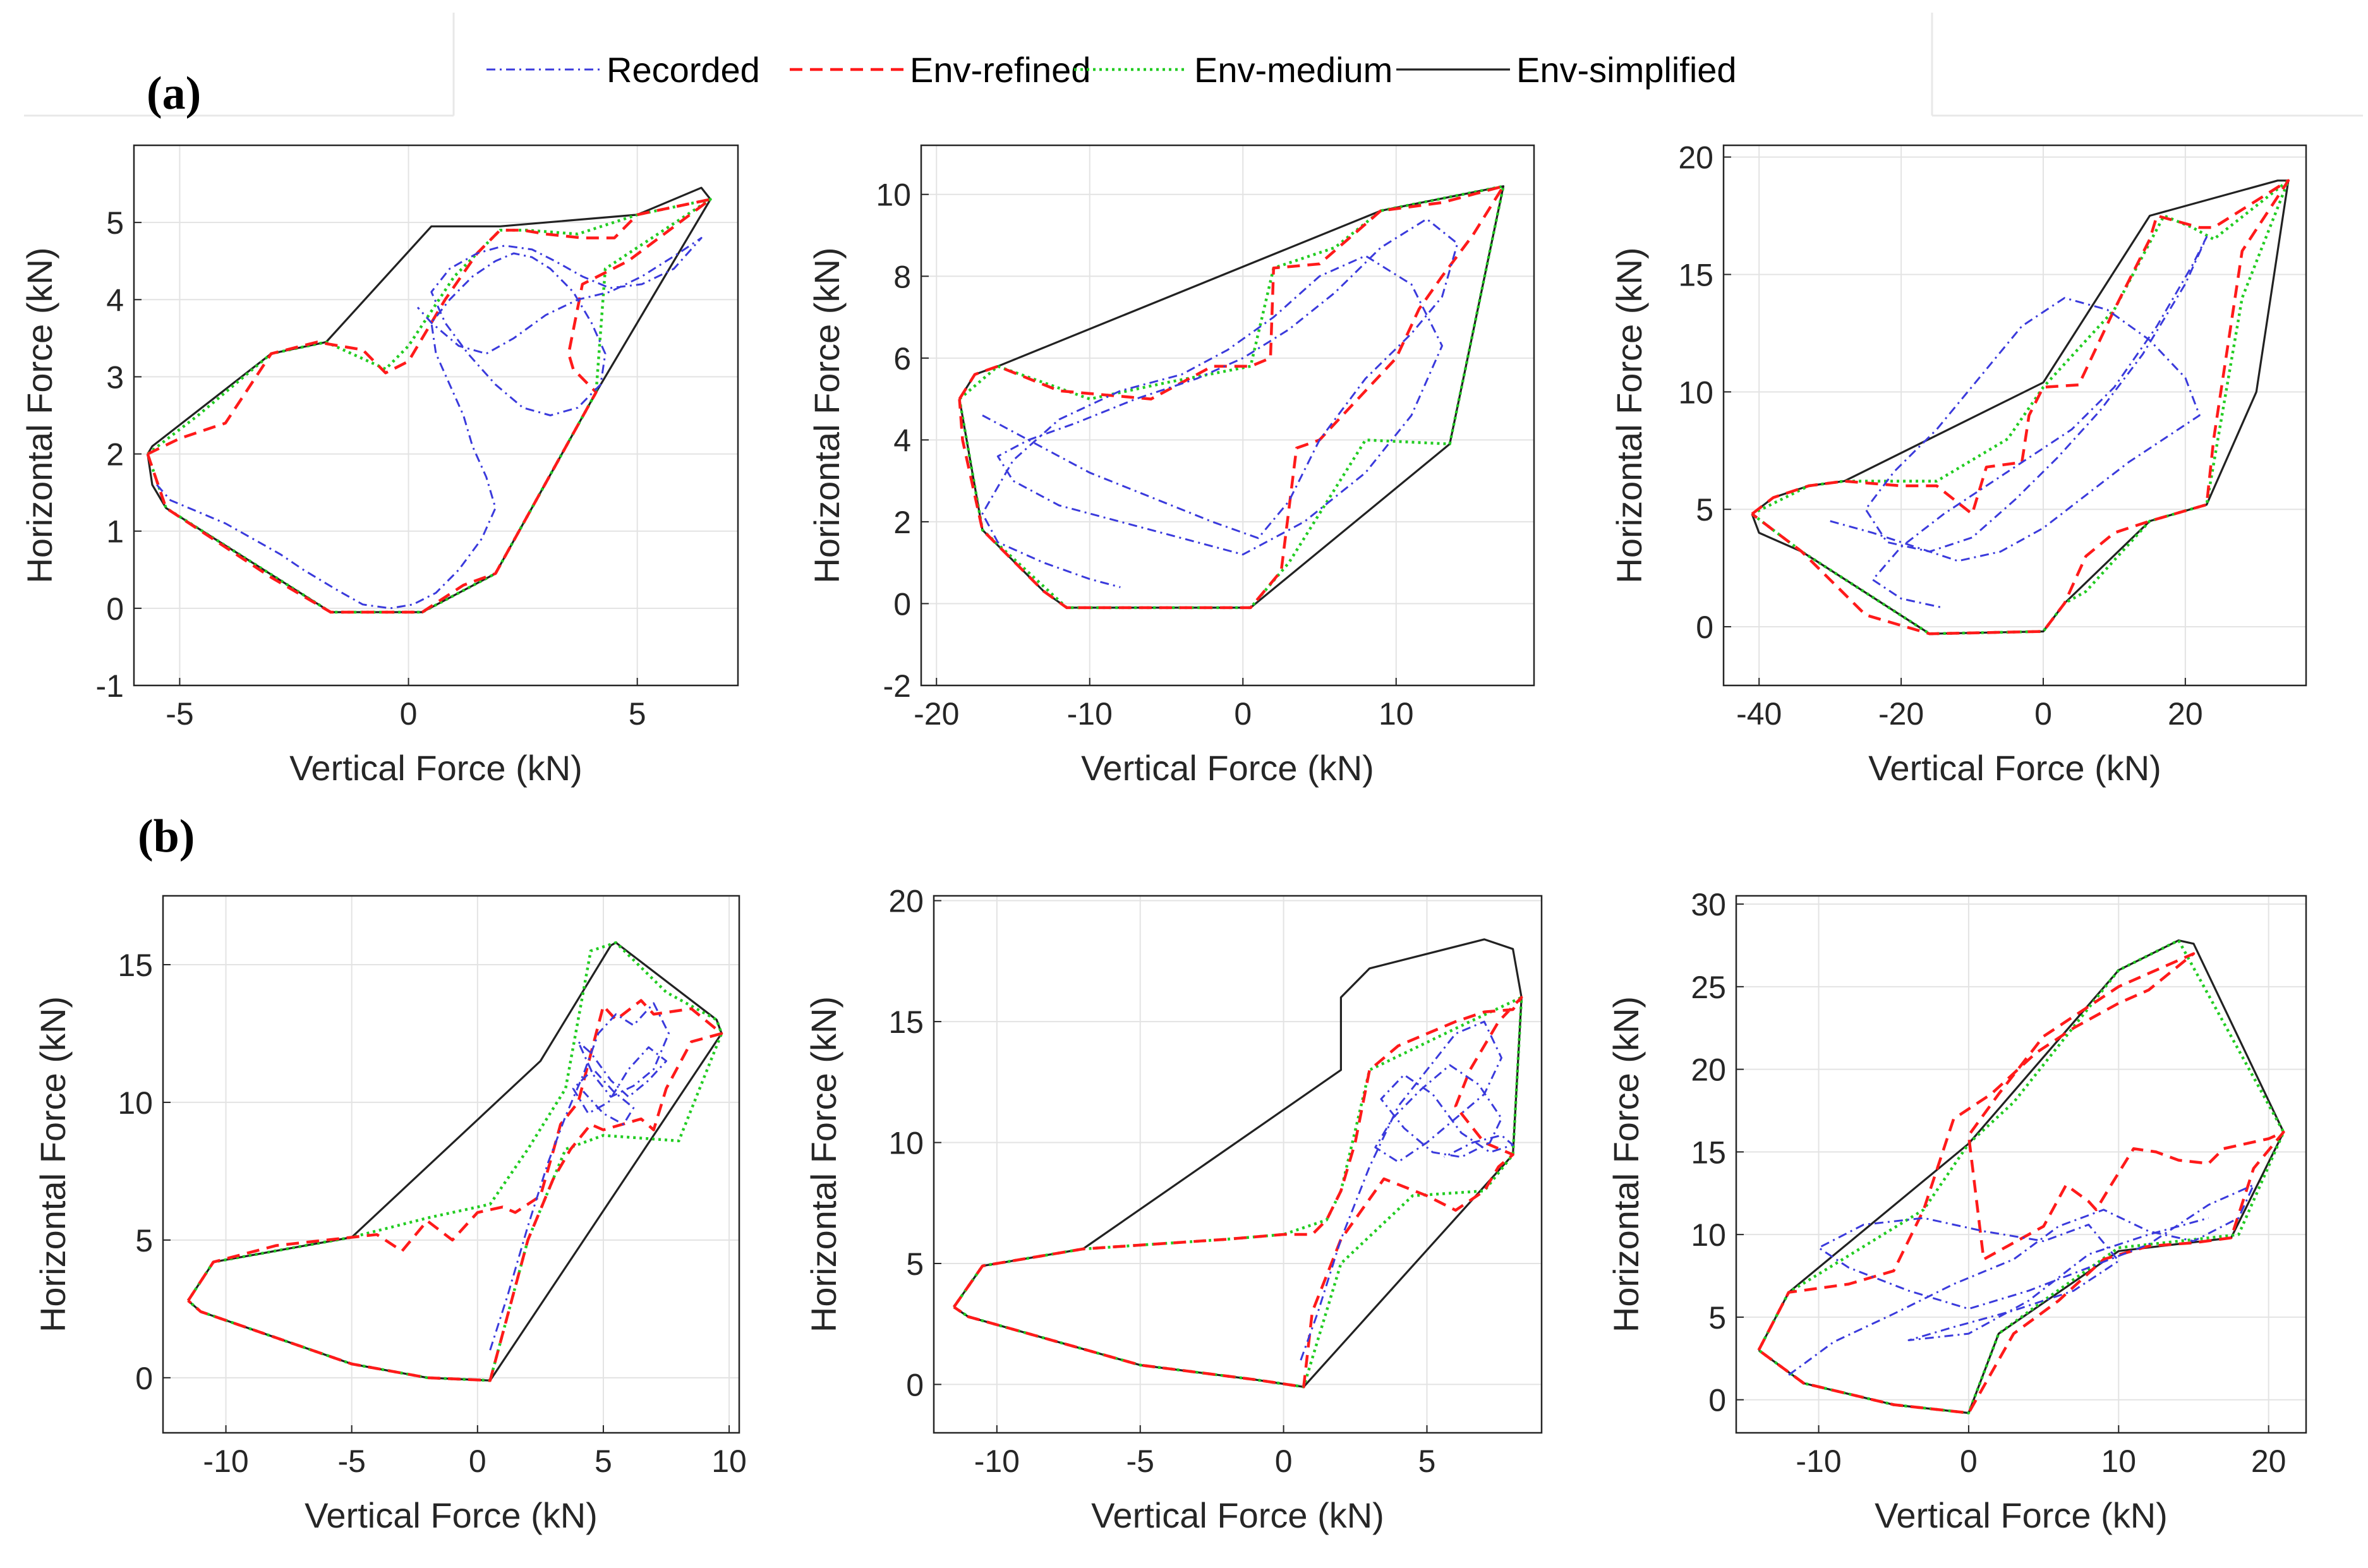  Describe the element at coordinates (115, 377) in the screenshot. I see `y-tick-label: 3` at that location.